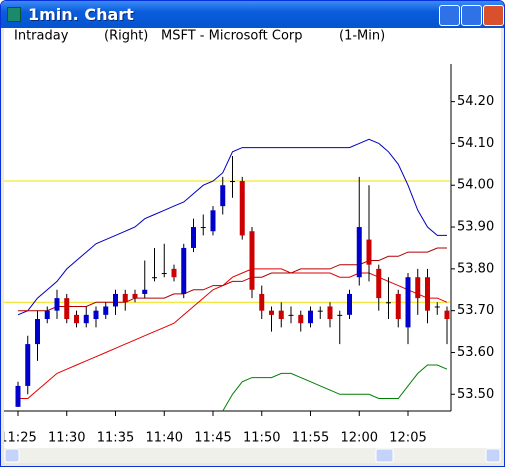 The height and width of the screenshot is (467, 505). Describe the element at coordinates (384, 455) in the screenshot. I see `scroll-thumb` at that location.